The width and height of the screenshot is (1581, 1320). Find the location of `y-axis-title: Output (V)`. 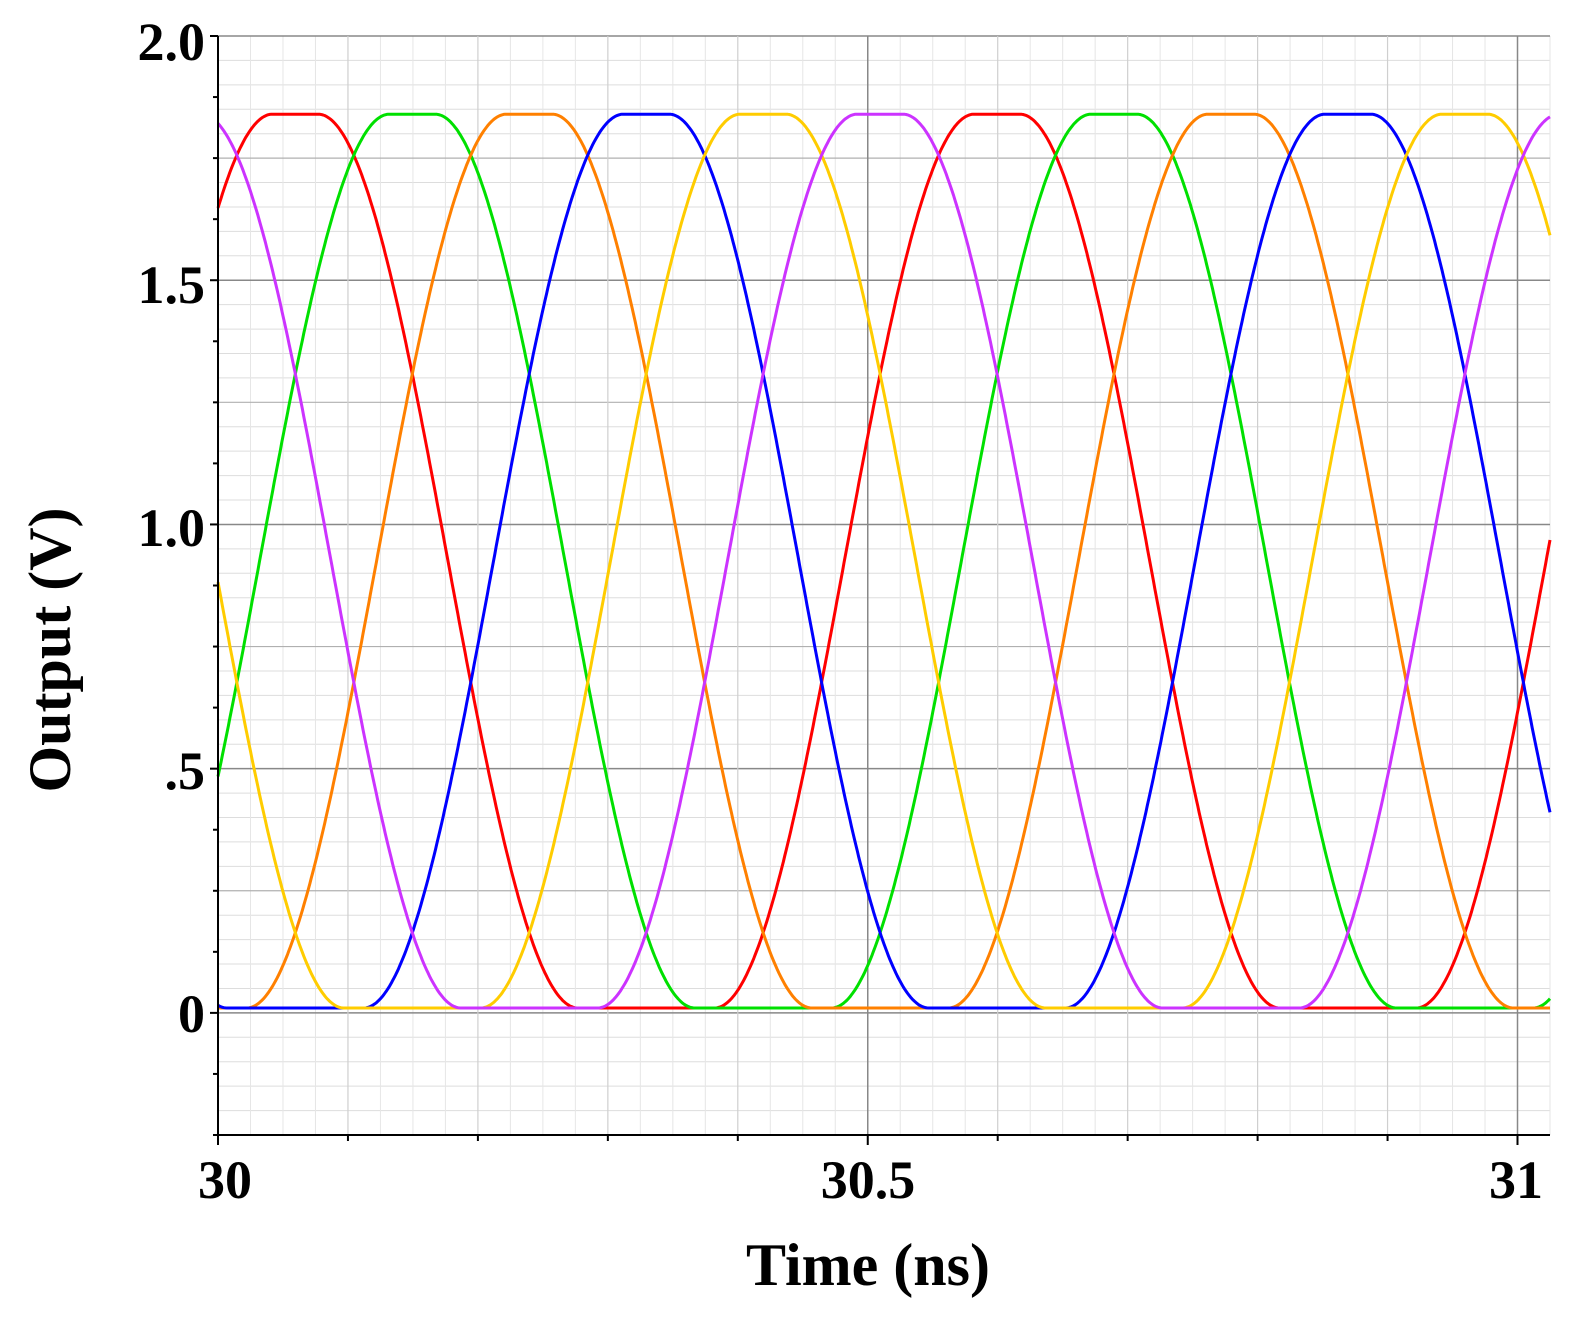

y-axis-title: Output (V) is located at coordinates (50, 649).